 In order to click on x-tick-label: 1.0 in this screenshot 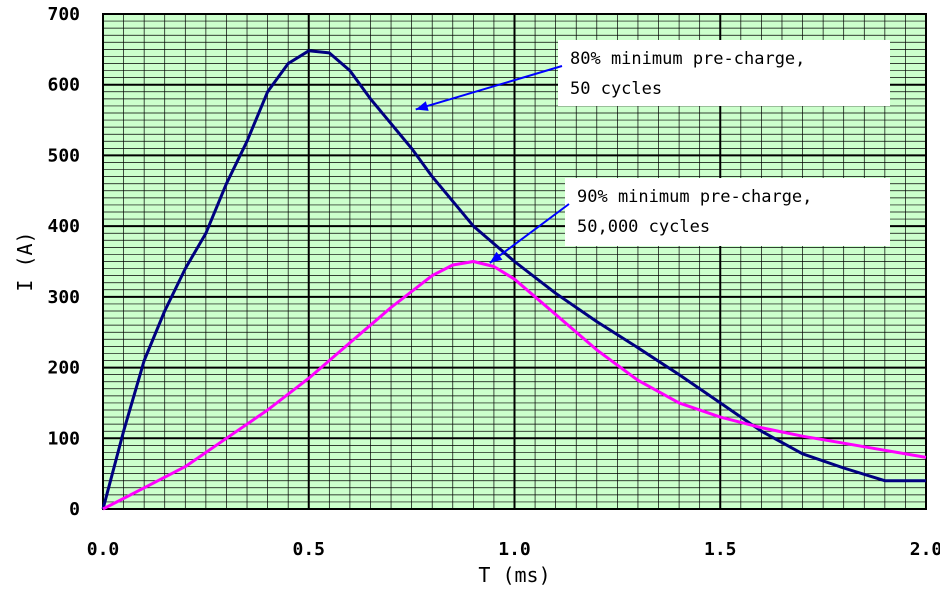, I will do `click(514, 549)`.